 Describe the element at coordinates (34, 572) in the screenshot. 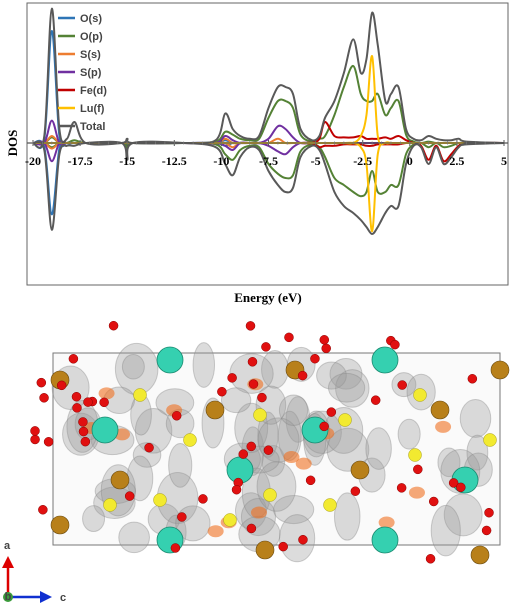

I see `axis-compass: a b c` at that location.